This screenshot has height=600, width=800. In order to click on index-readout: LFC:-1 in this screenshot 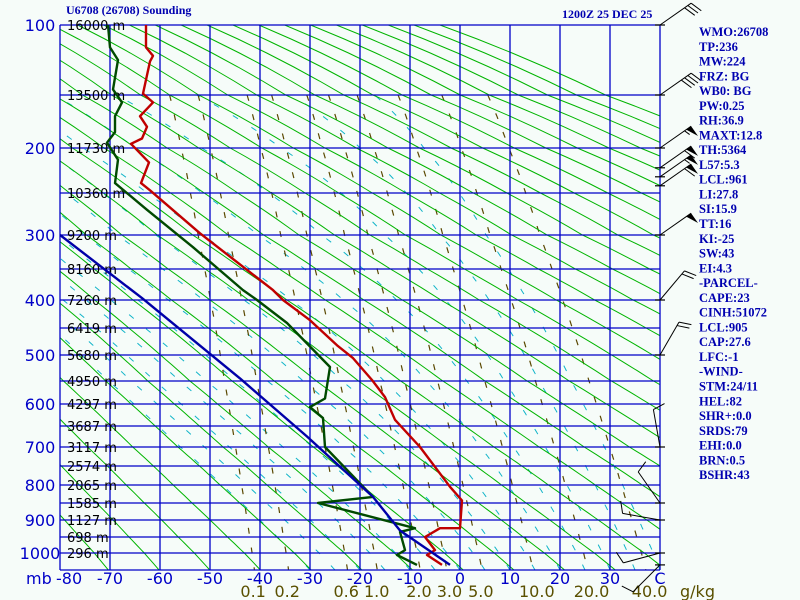, I will do `click(719, 357)`.